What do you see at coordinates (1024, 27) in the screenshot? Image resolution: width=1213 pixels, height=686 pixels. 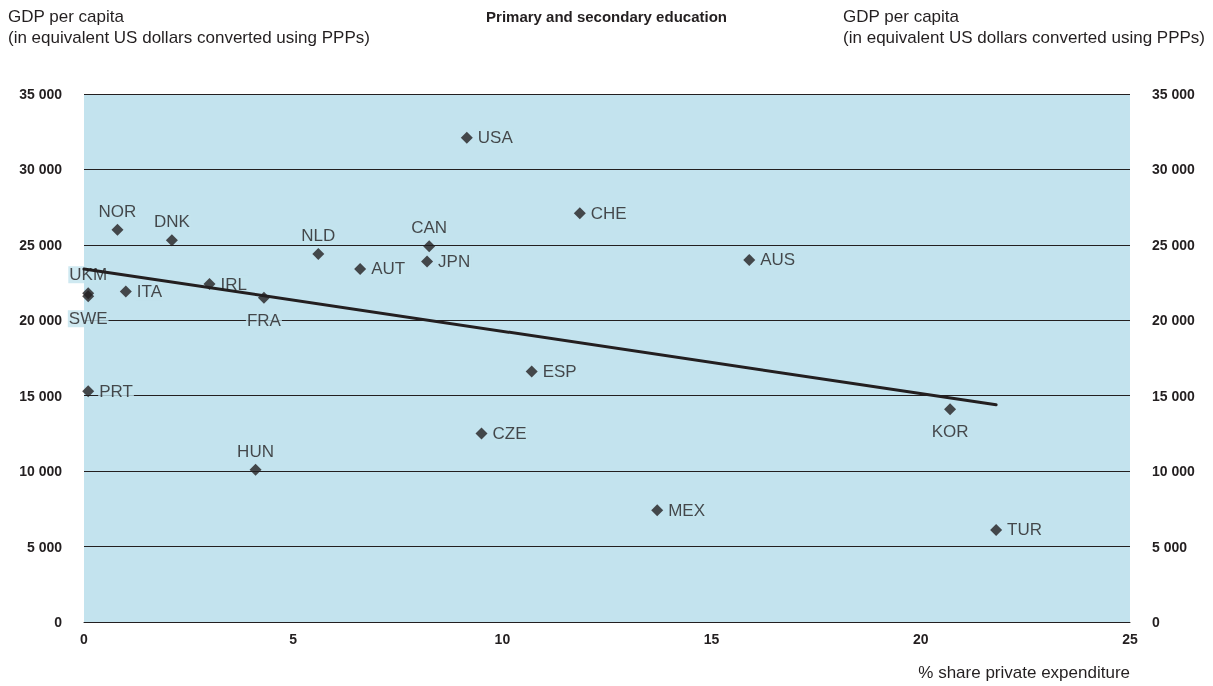 I see `y2-axis-title: GDP per capita (in equivalent US dollars converted using PPPs)` at bounding box center [1024, 27].